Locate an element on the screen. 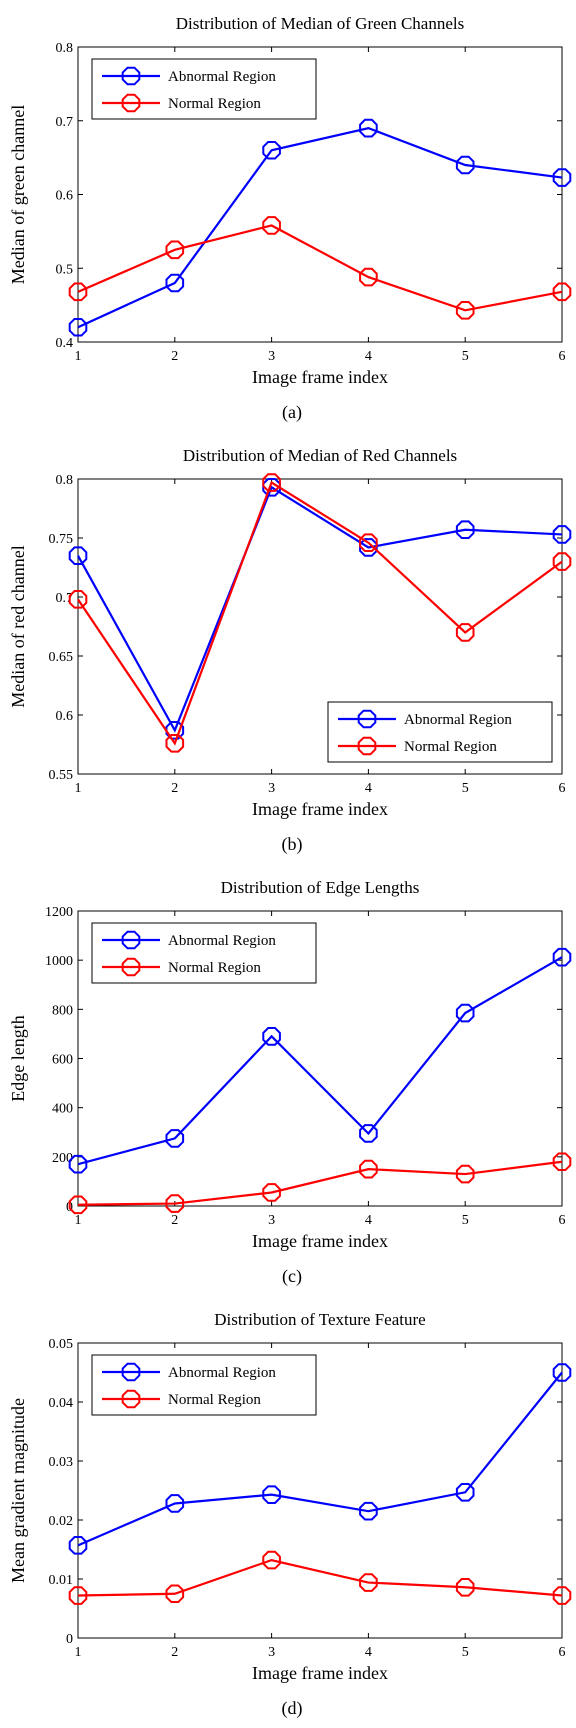  figure-caption: (c) is located at coordinates (292, 1276).